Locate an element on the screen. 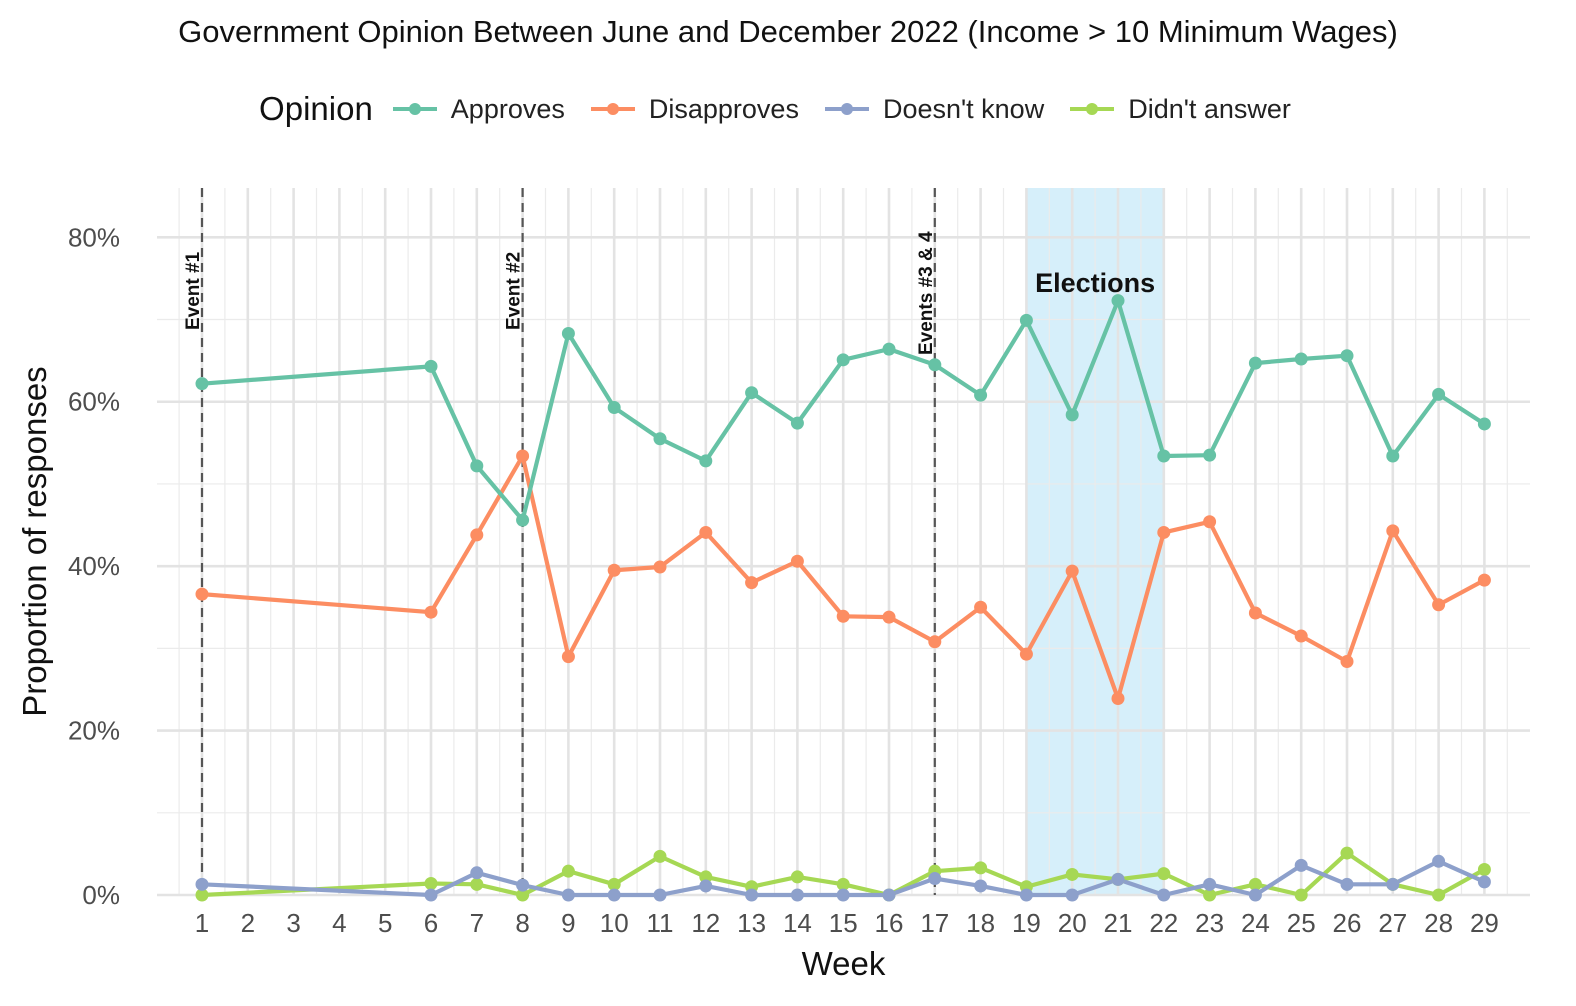 Image resolution: width=1576 pixels, height=1006 pixels. y-tick-label: 20% is located at coordinates (94, 731).